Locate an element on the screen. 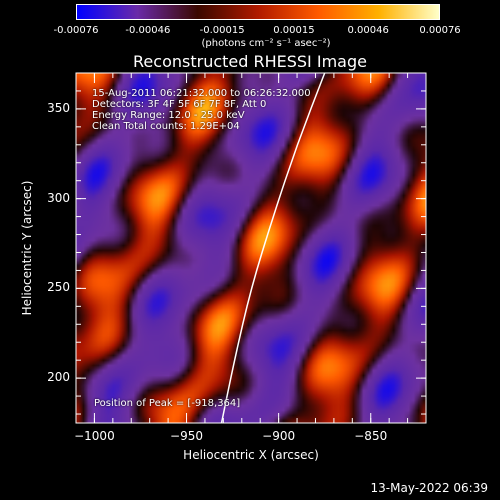 The image size is (500, 500). y-tick-label: 300 is located at coordinates (58, 197).